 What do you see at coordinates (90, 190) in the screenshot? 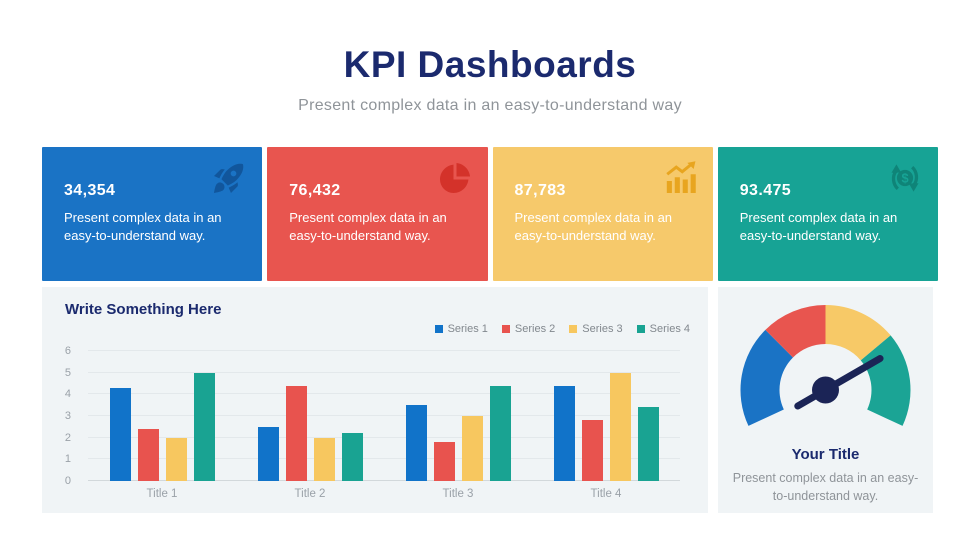
I see `kpi-value: 34,354` at bounding box center [90, 190].